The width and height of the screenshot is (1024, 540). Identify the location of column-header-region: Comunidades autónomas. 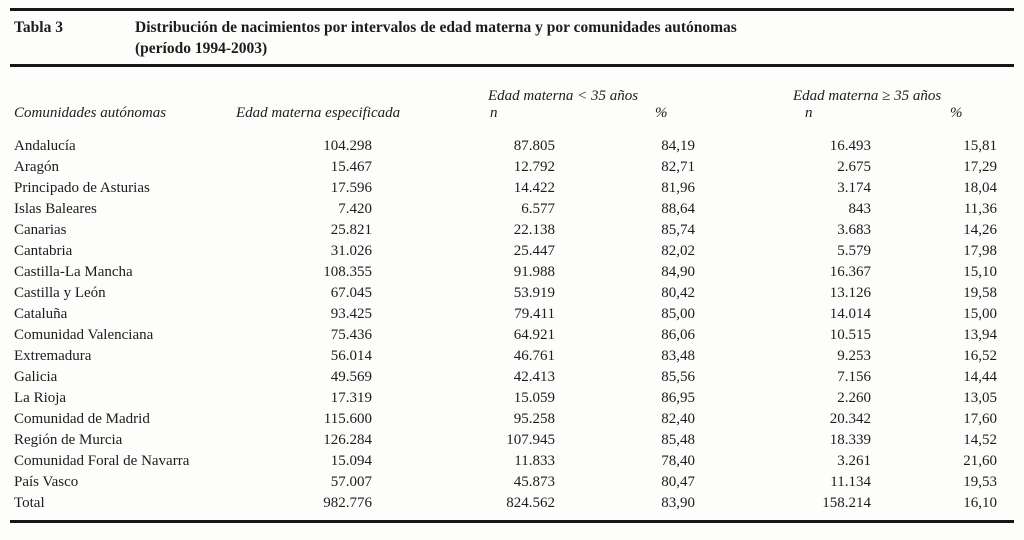
(90, 113).